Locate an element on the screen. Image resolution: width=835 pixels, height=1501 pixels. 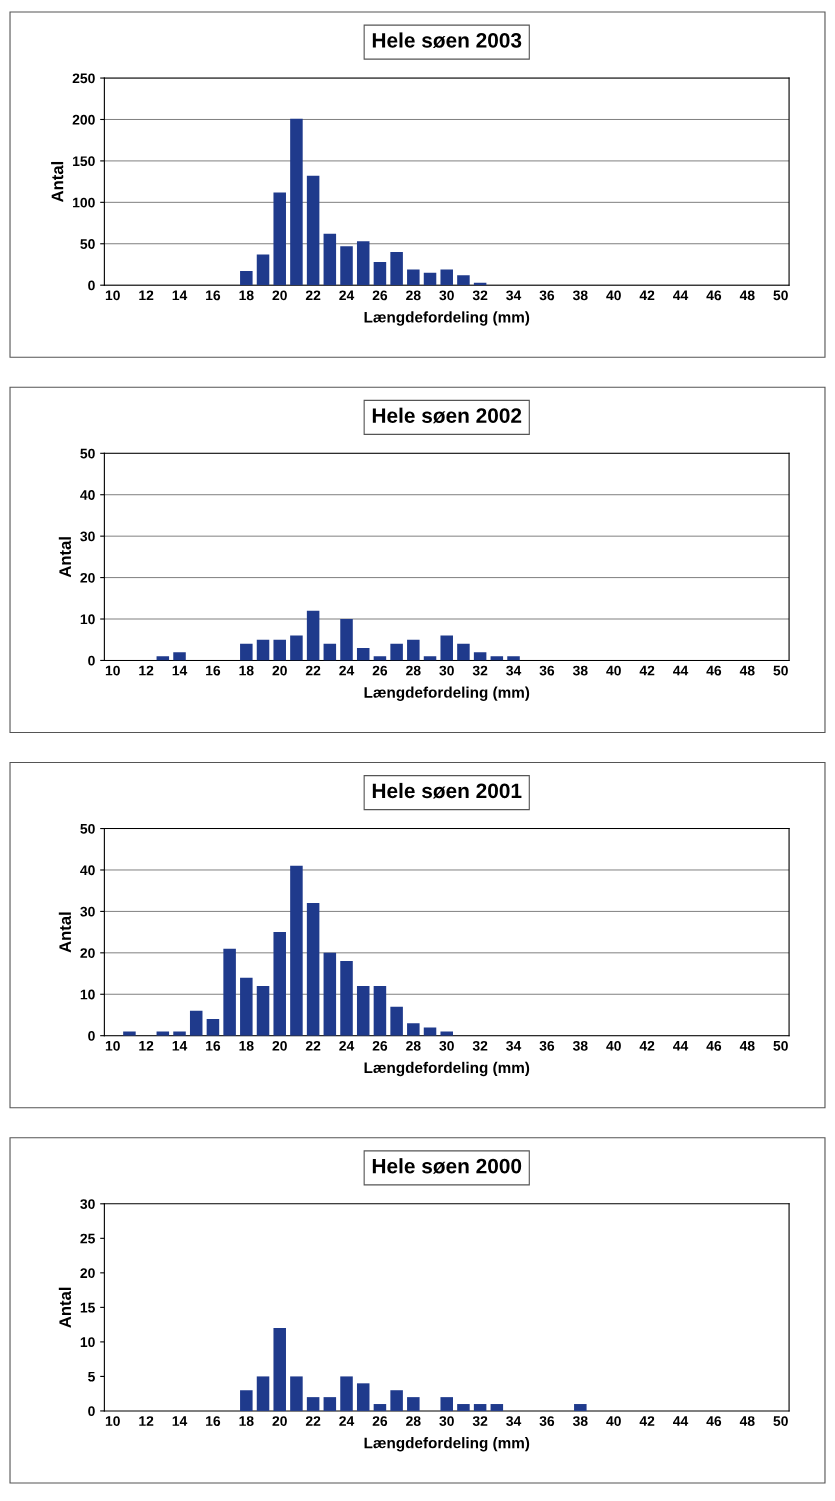
y-tick-label: 150 is located at coordinates (84, 161).